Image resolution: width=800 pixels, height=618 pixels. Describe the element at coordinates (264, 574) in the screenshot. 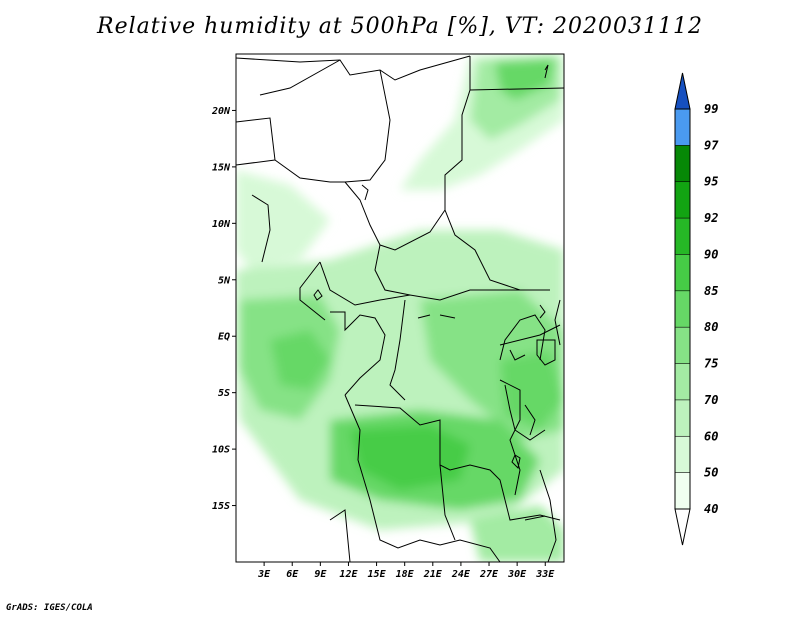

I see `lon-tick-label: 3E` at that location.